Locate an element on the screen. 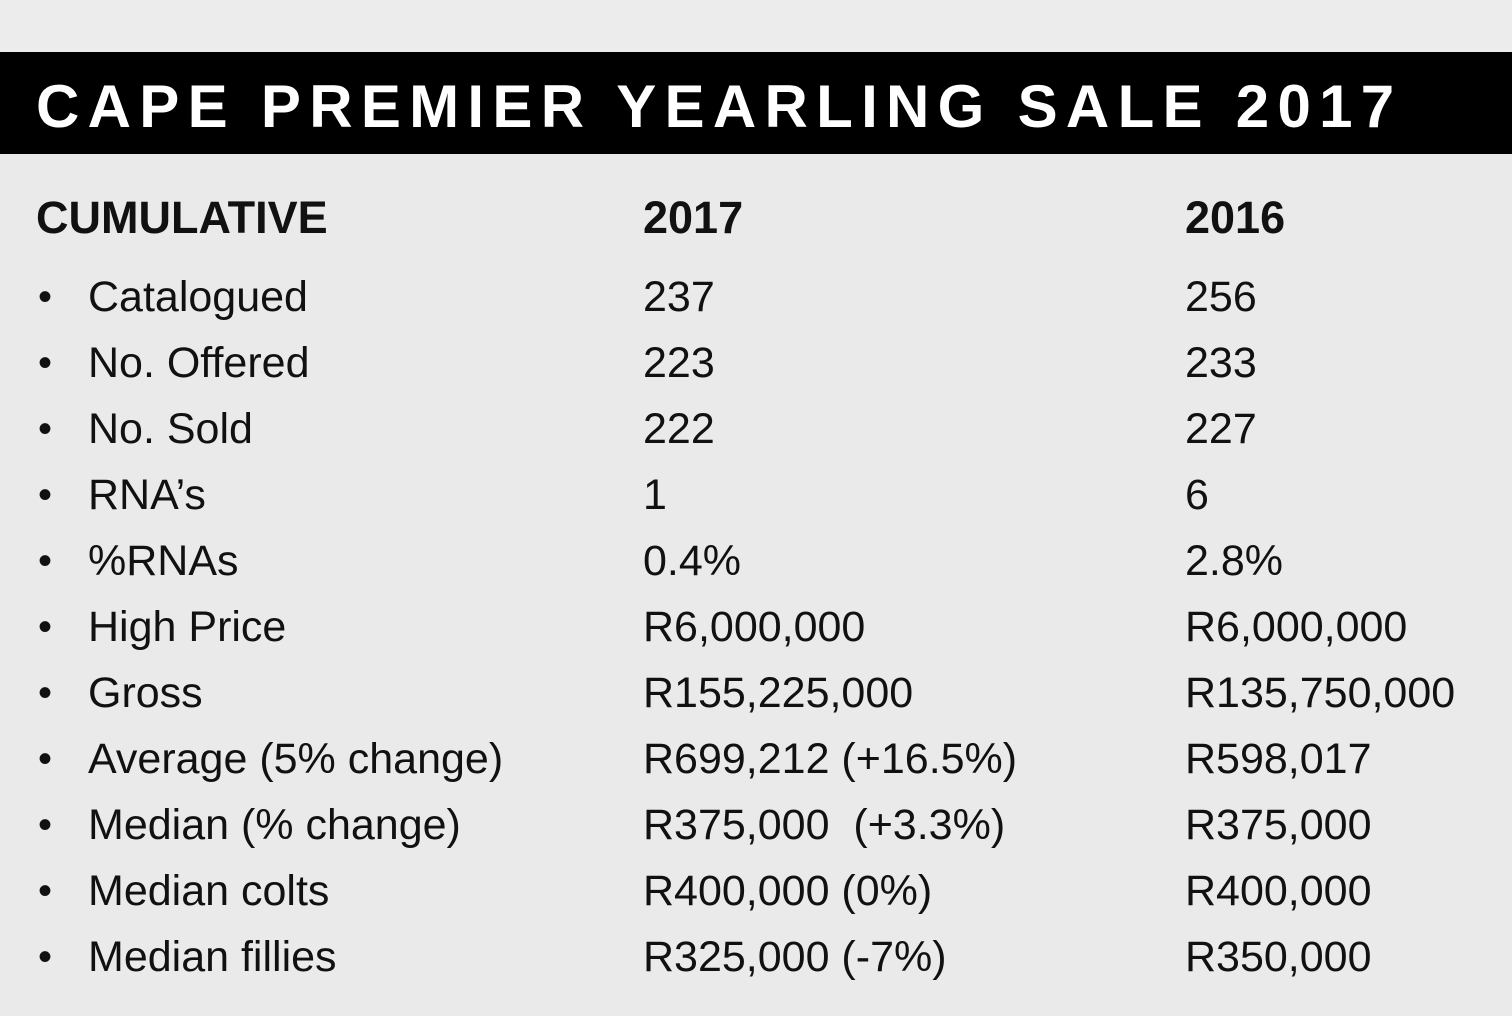 The height and width of the screenshot is (1016, 1512). value-2017: 1 is located at coordinates (655, 495).